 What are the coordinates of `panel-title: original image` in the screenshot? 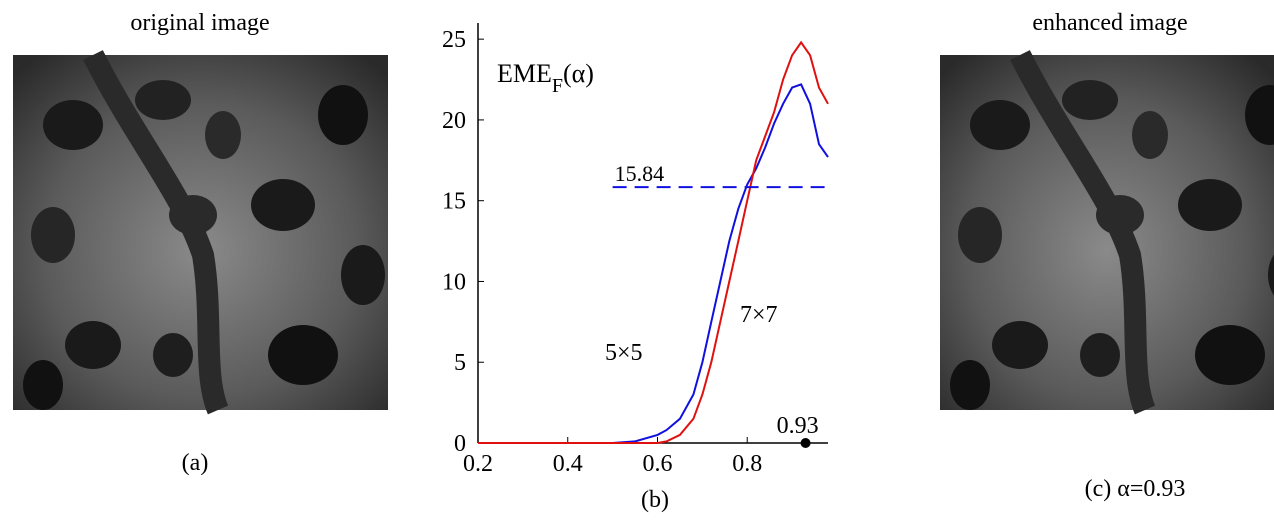 It's located at (199, 23).